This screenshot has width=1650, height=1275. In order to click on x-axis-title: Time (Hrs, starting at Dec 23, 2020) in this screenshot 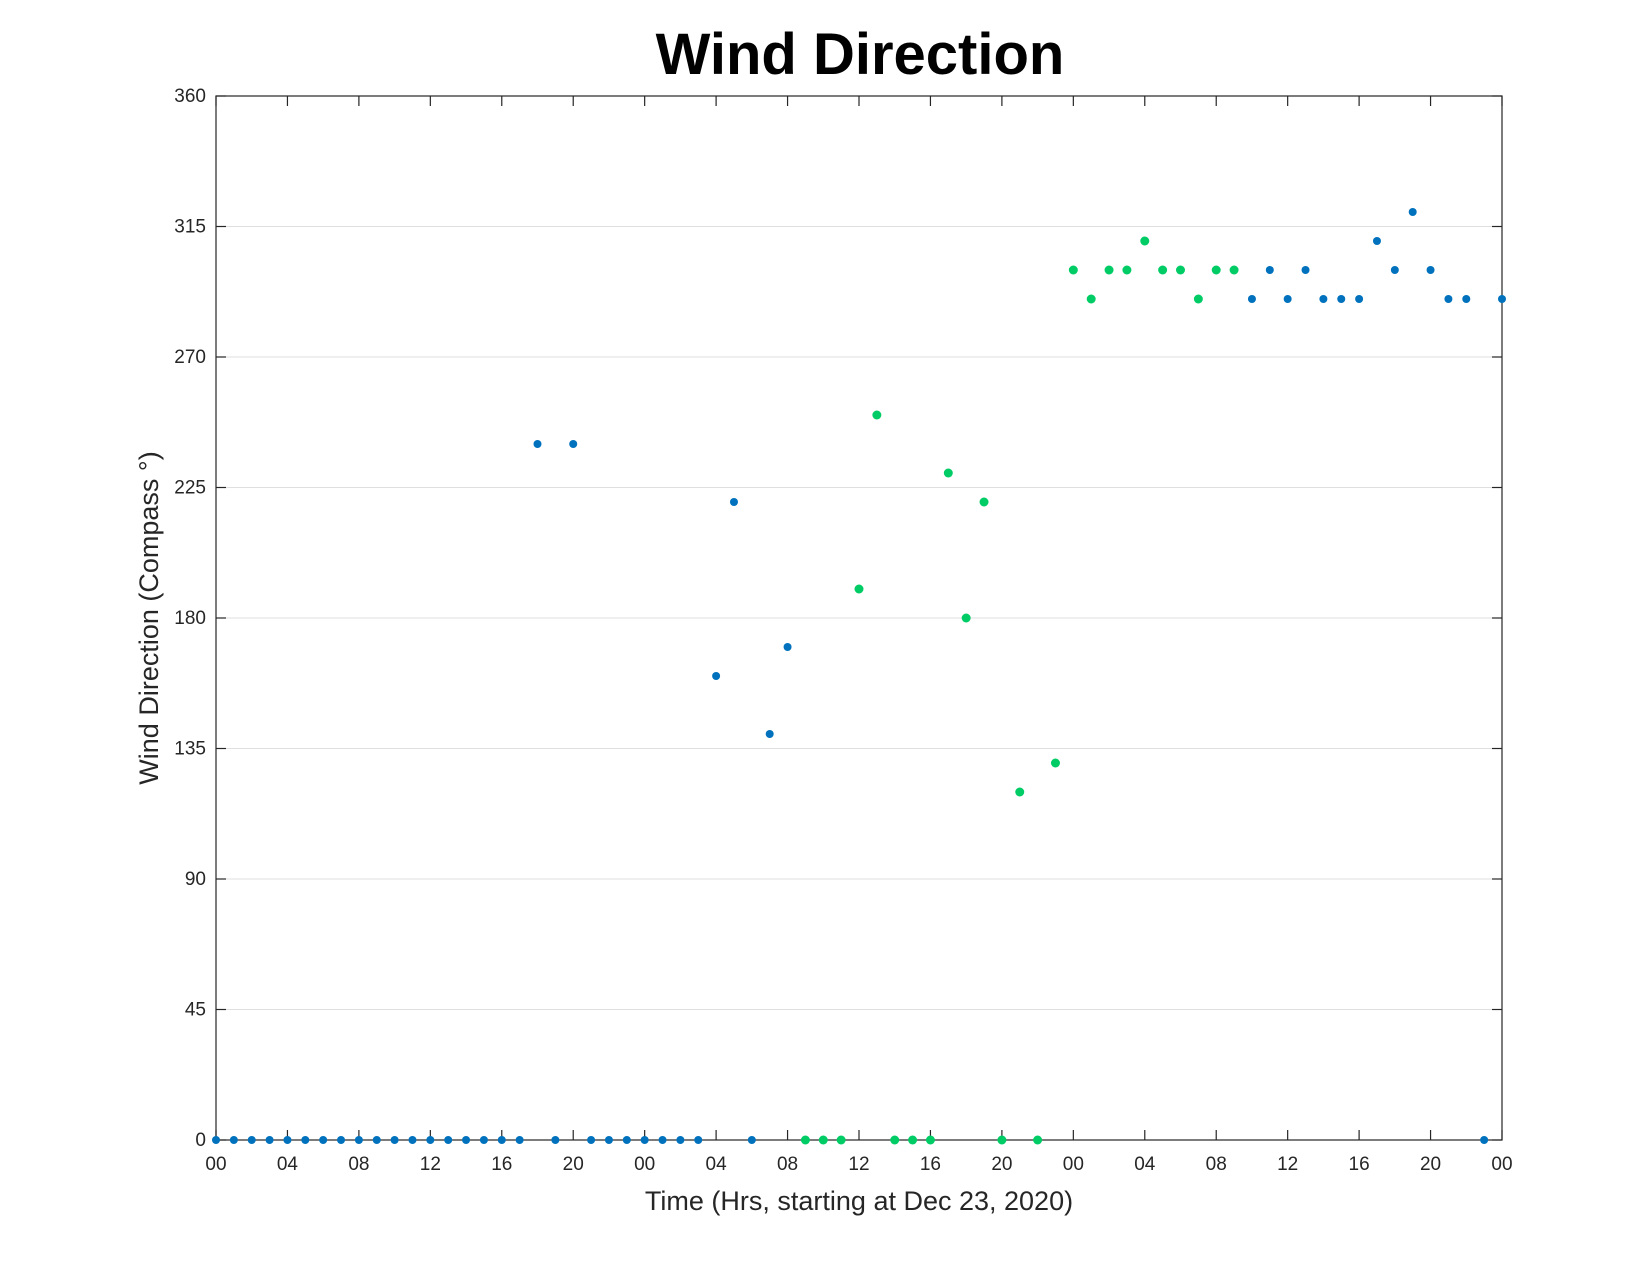, I will do `click(859, 1201)`.